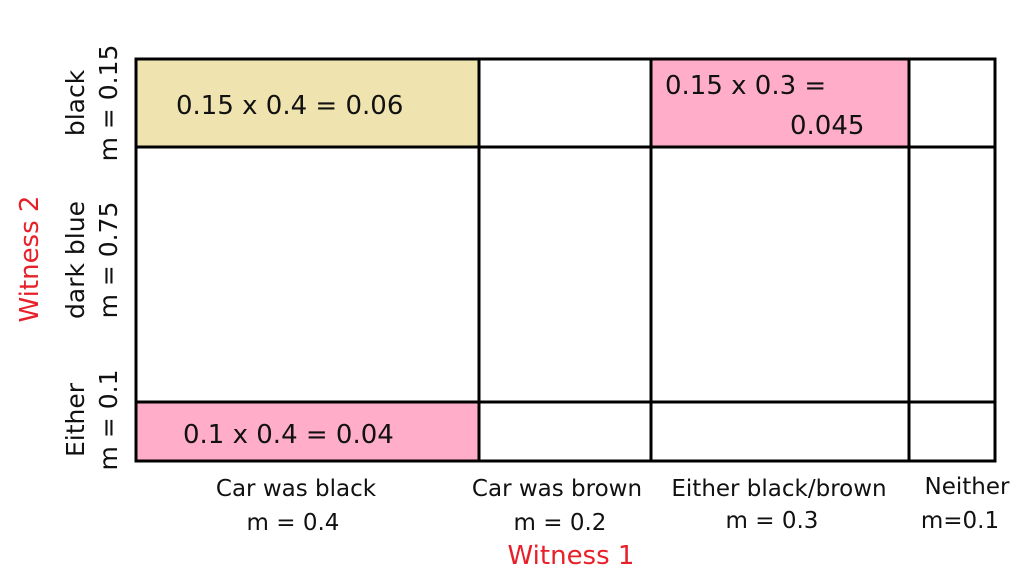 The image size is (1024, 576). Describe the element at coordinates (778, 489) in the screenshot. I see `col-label-either-black-brown: Either black/brown` at that location.